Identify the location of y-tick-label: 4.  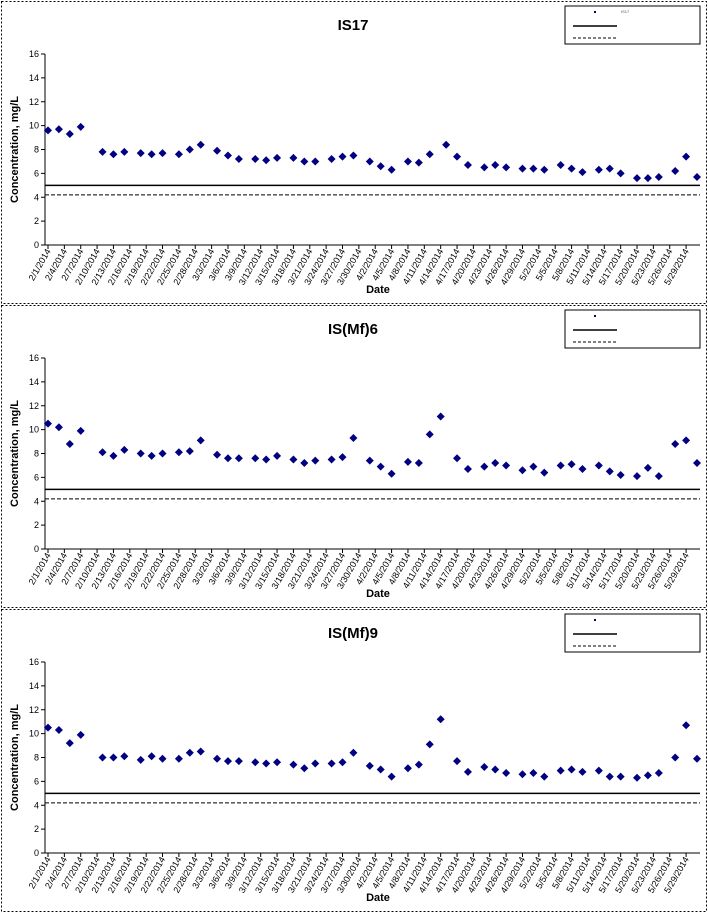
(36, 197).